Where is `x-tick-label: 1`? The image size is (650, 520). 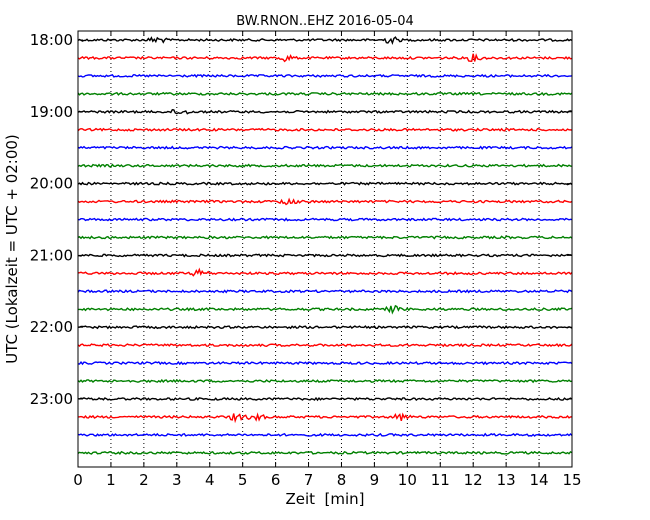
x-tick-label: 1 is located at coordinates (111, 480).